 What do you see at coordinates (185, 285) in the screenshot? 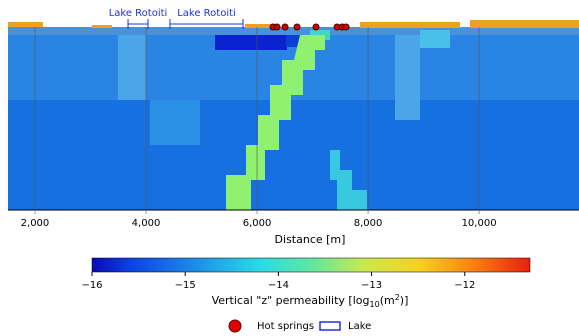
I see `colorbar-tick-label: −15` at bounding box center [185, 285].